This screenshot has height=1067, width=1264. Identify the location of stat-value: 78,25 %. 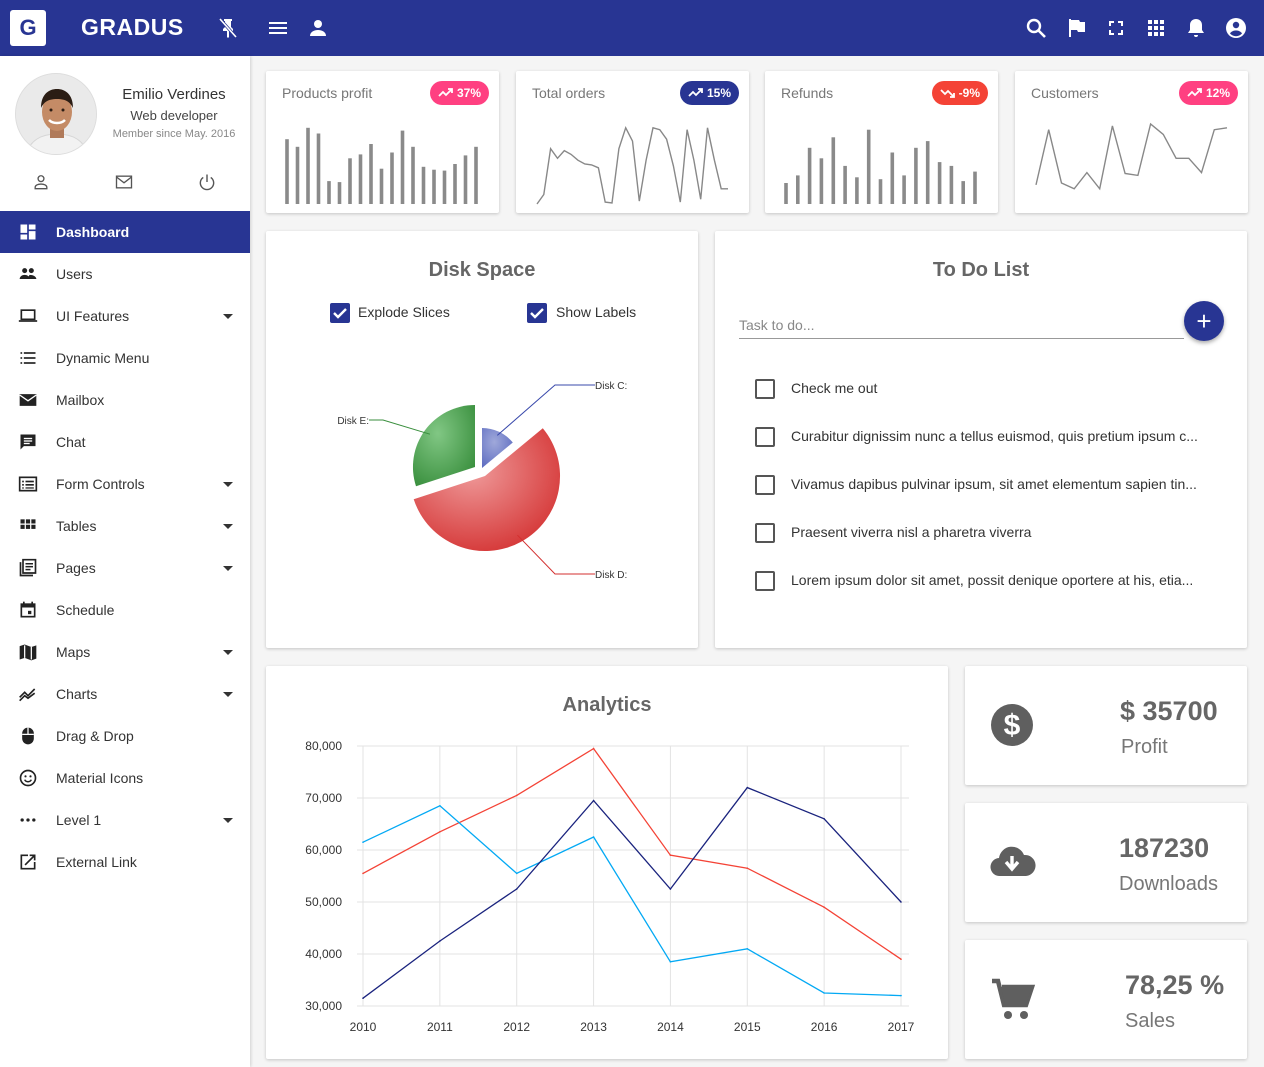
(1175, 985).